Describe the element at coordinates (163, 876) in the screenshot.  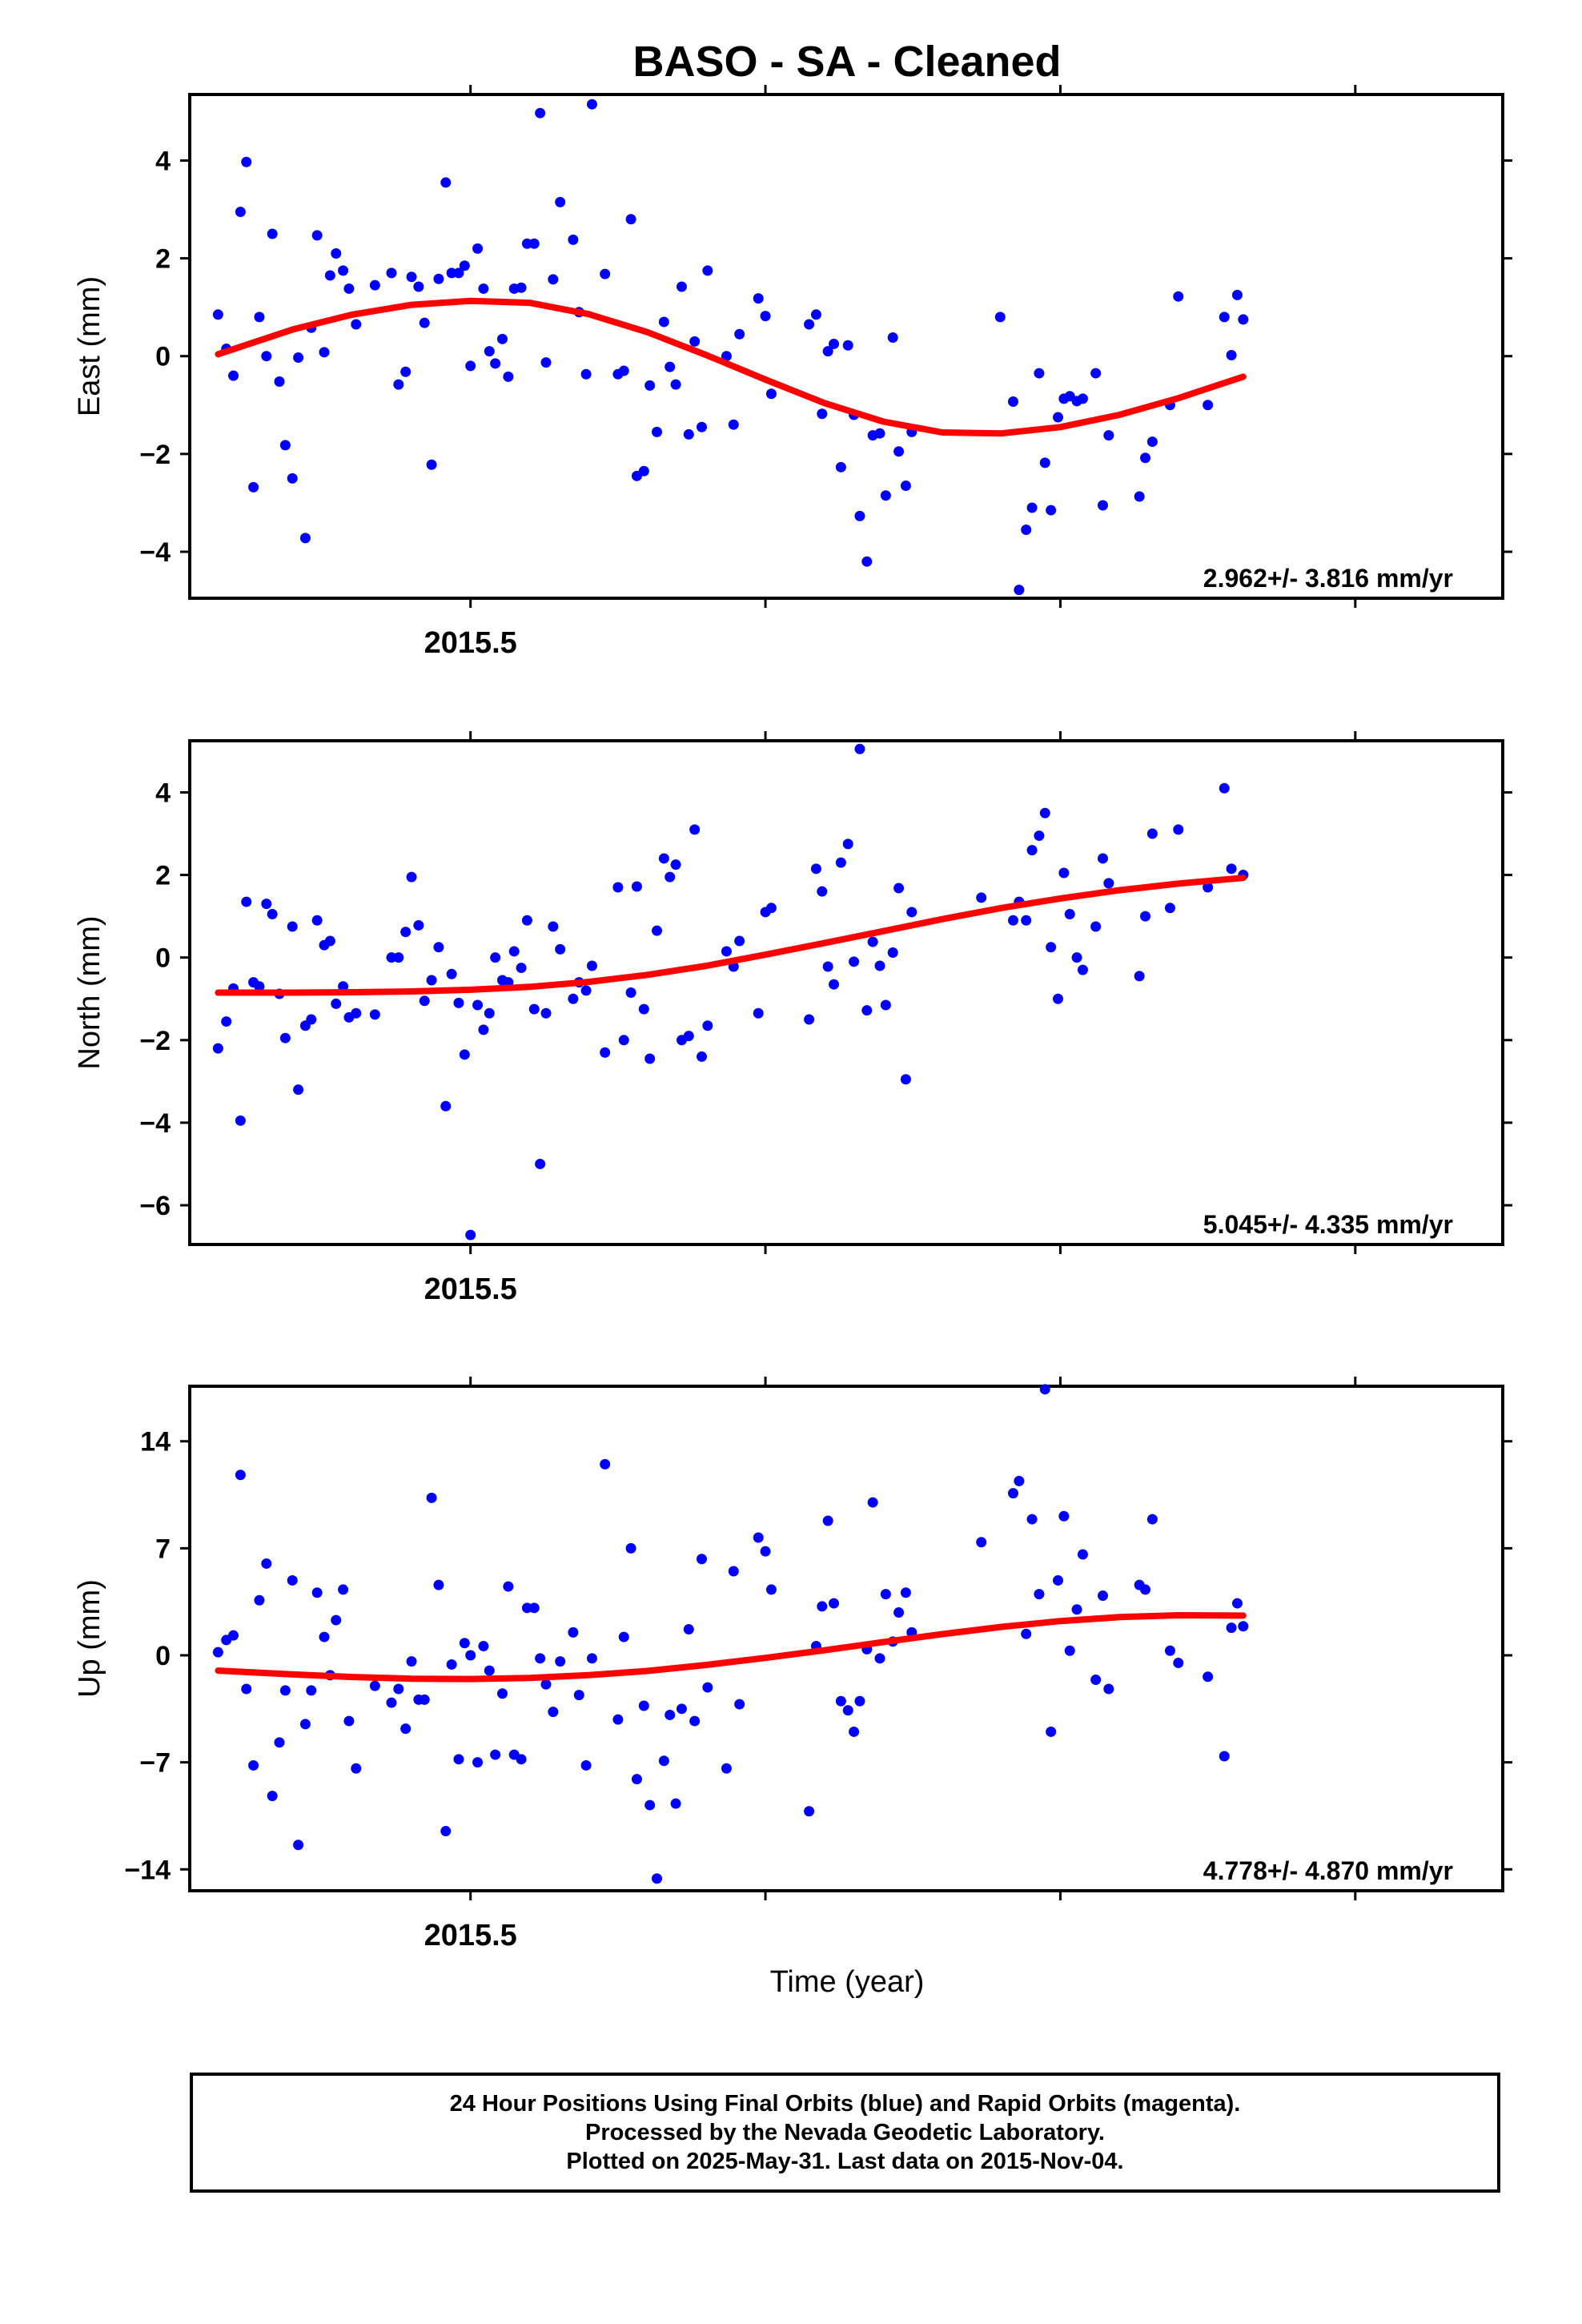
I see `y-tick-label: 2` at that location.